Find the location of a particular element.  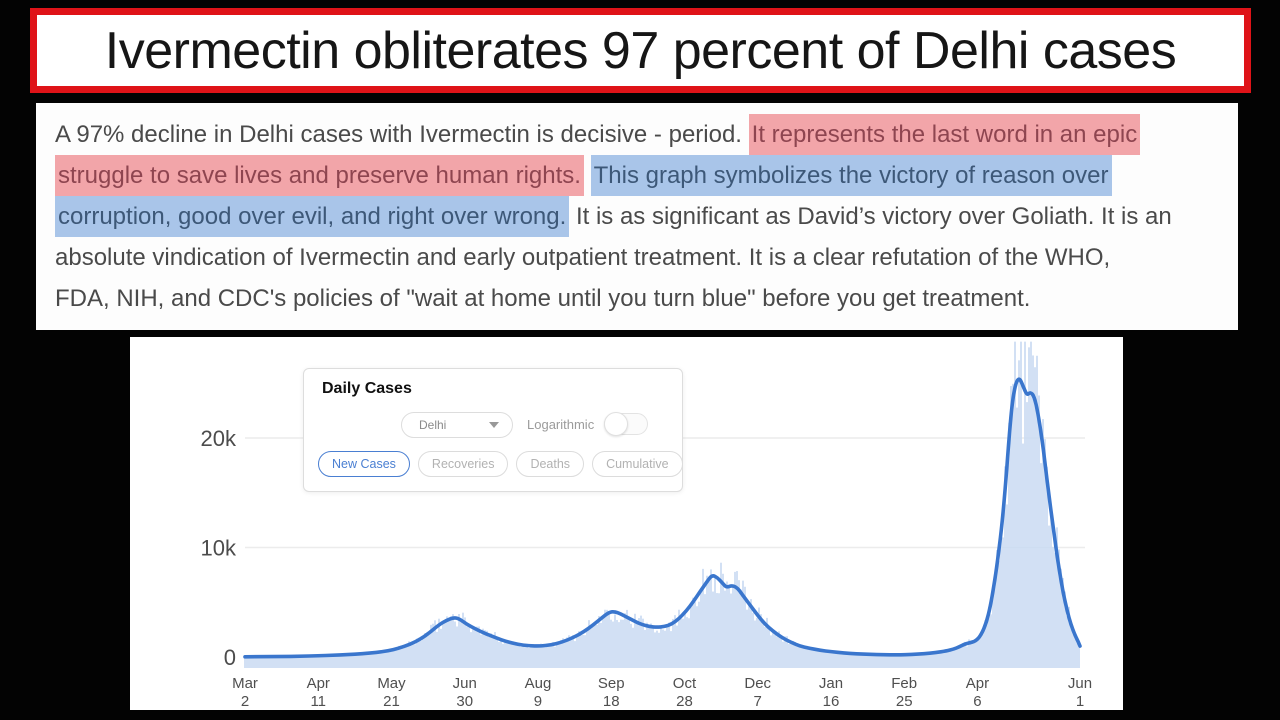

logarithmic-label: Logarithmic is located at coordinates (561, 424).